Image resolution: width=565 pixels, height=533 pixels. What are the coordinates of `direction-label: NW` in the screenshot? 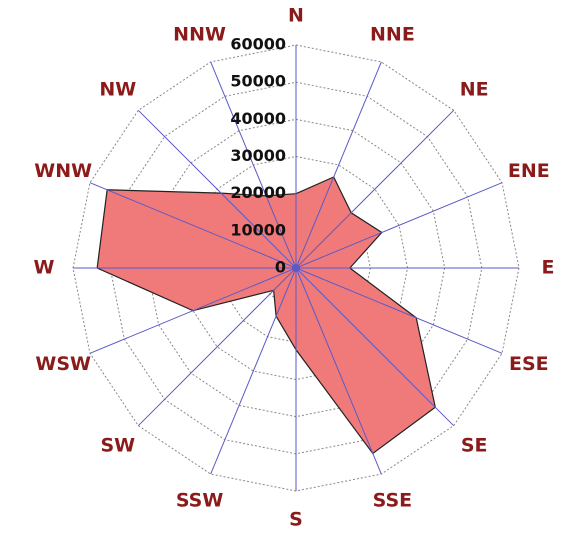 It's located at (117, 89).